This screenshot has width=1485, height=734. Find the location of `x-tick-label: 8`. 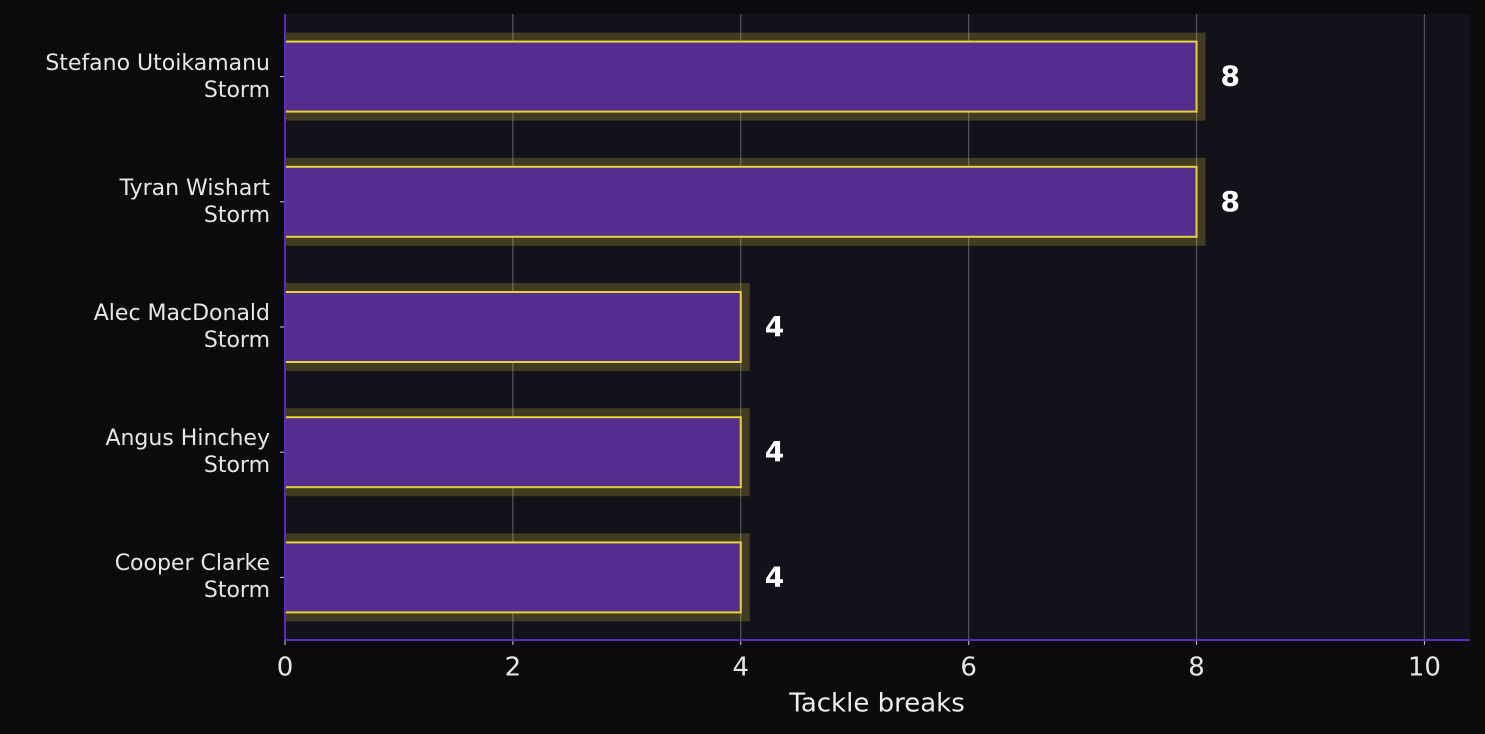

x-tick-label: 8 is located at coordinates (1196, 668).